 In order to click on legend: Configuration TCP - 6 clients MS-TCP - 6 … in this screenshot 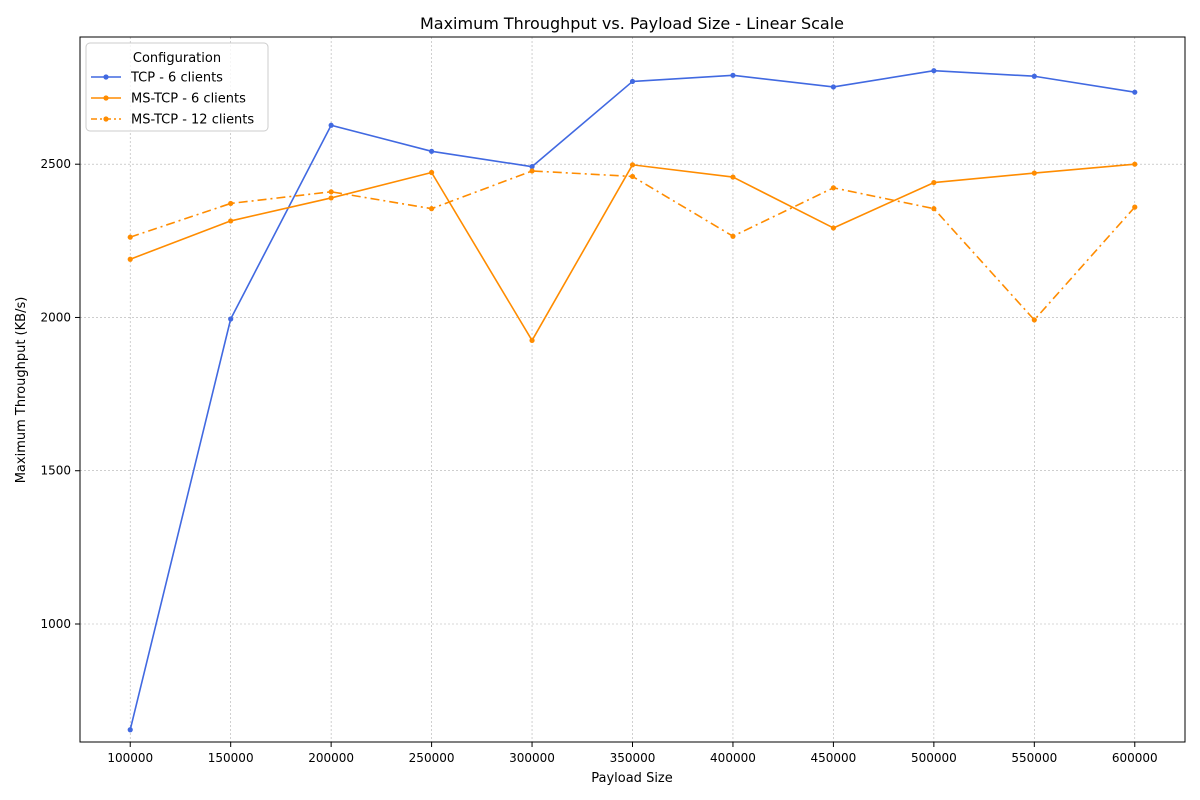, I will do `click(177, 87)`.